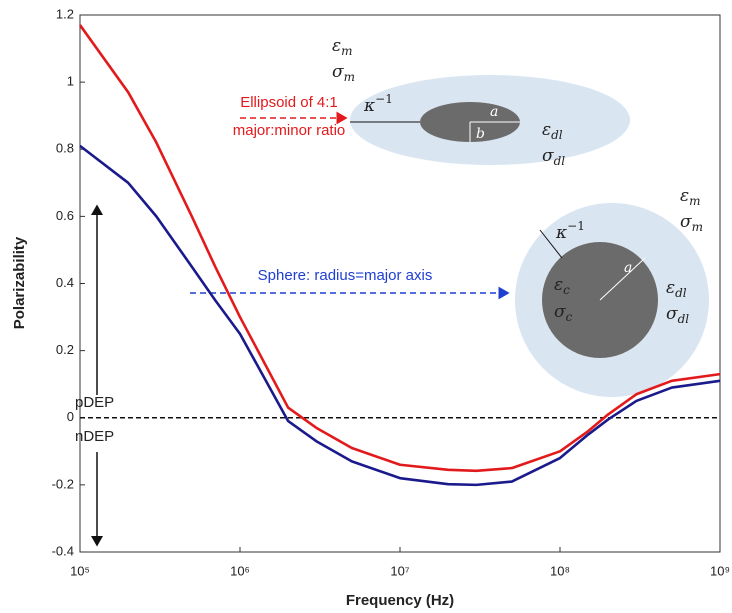  What do you see at coordinates (399, 570) in the screenshot?
I see `x-tick-label: 10⁷` at bounding box center [399, 570].